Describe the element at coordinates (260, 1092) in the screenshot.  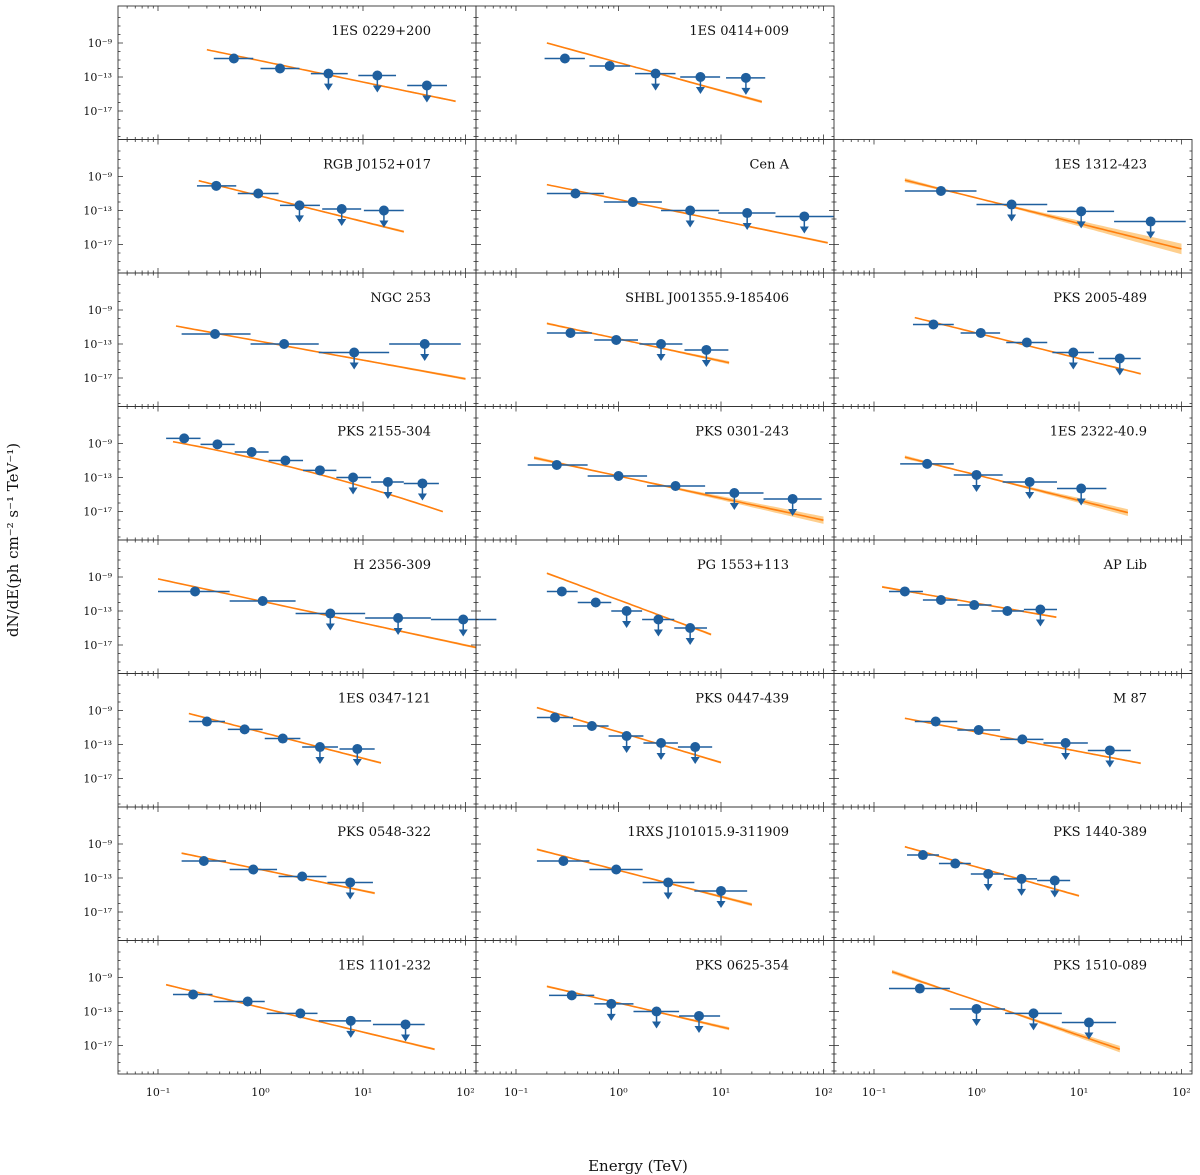
I see `x-tick-label: 10⁰` at that location.